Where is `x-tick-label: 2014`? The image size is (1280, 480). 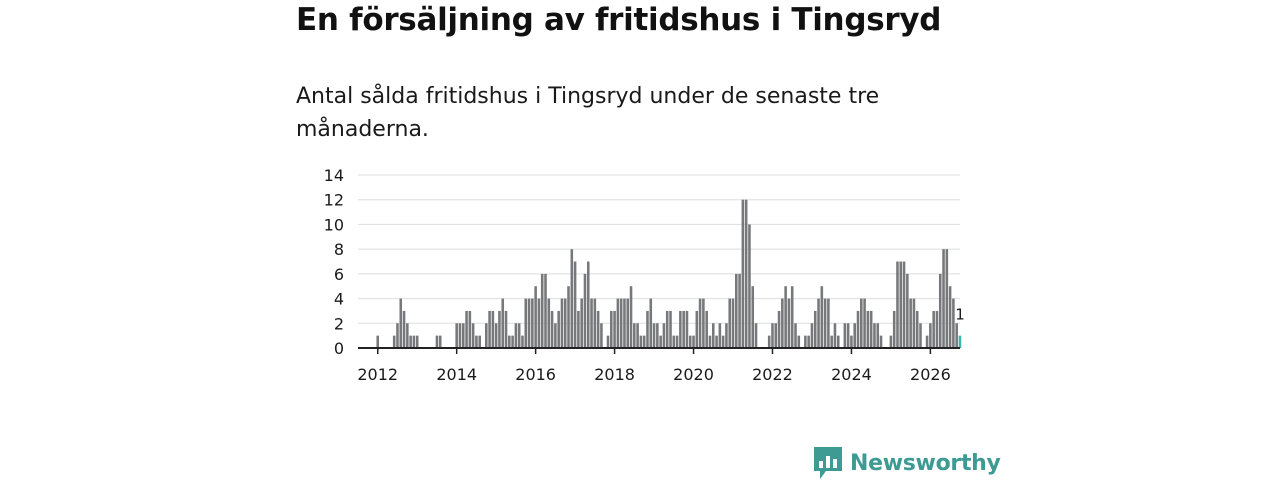
x-tick-label: 2014 is located at coordinates (456, 374).